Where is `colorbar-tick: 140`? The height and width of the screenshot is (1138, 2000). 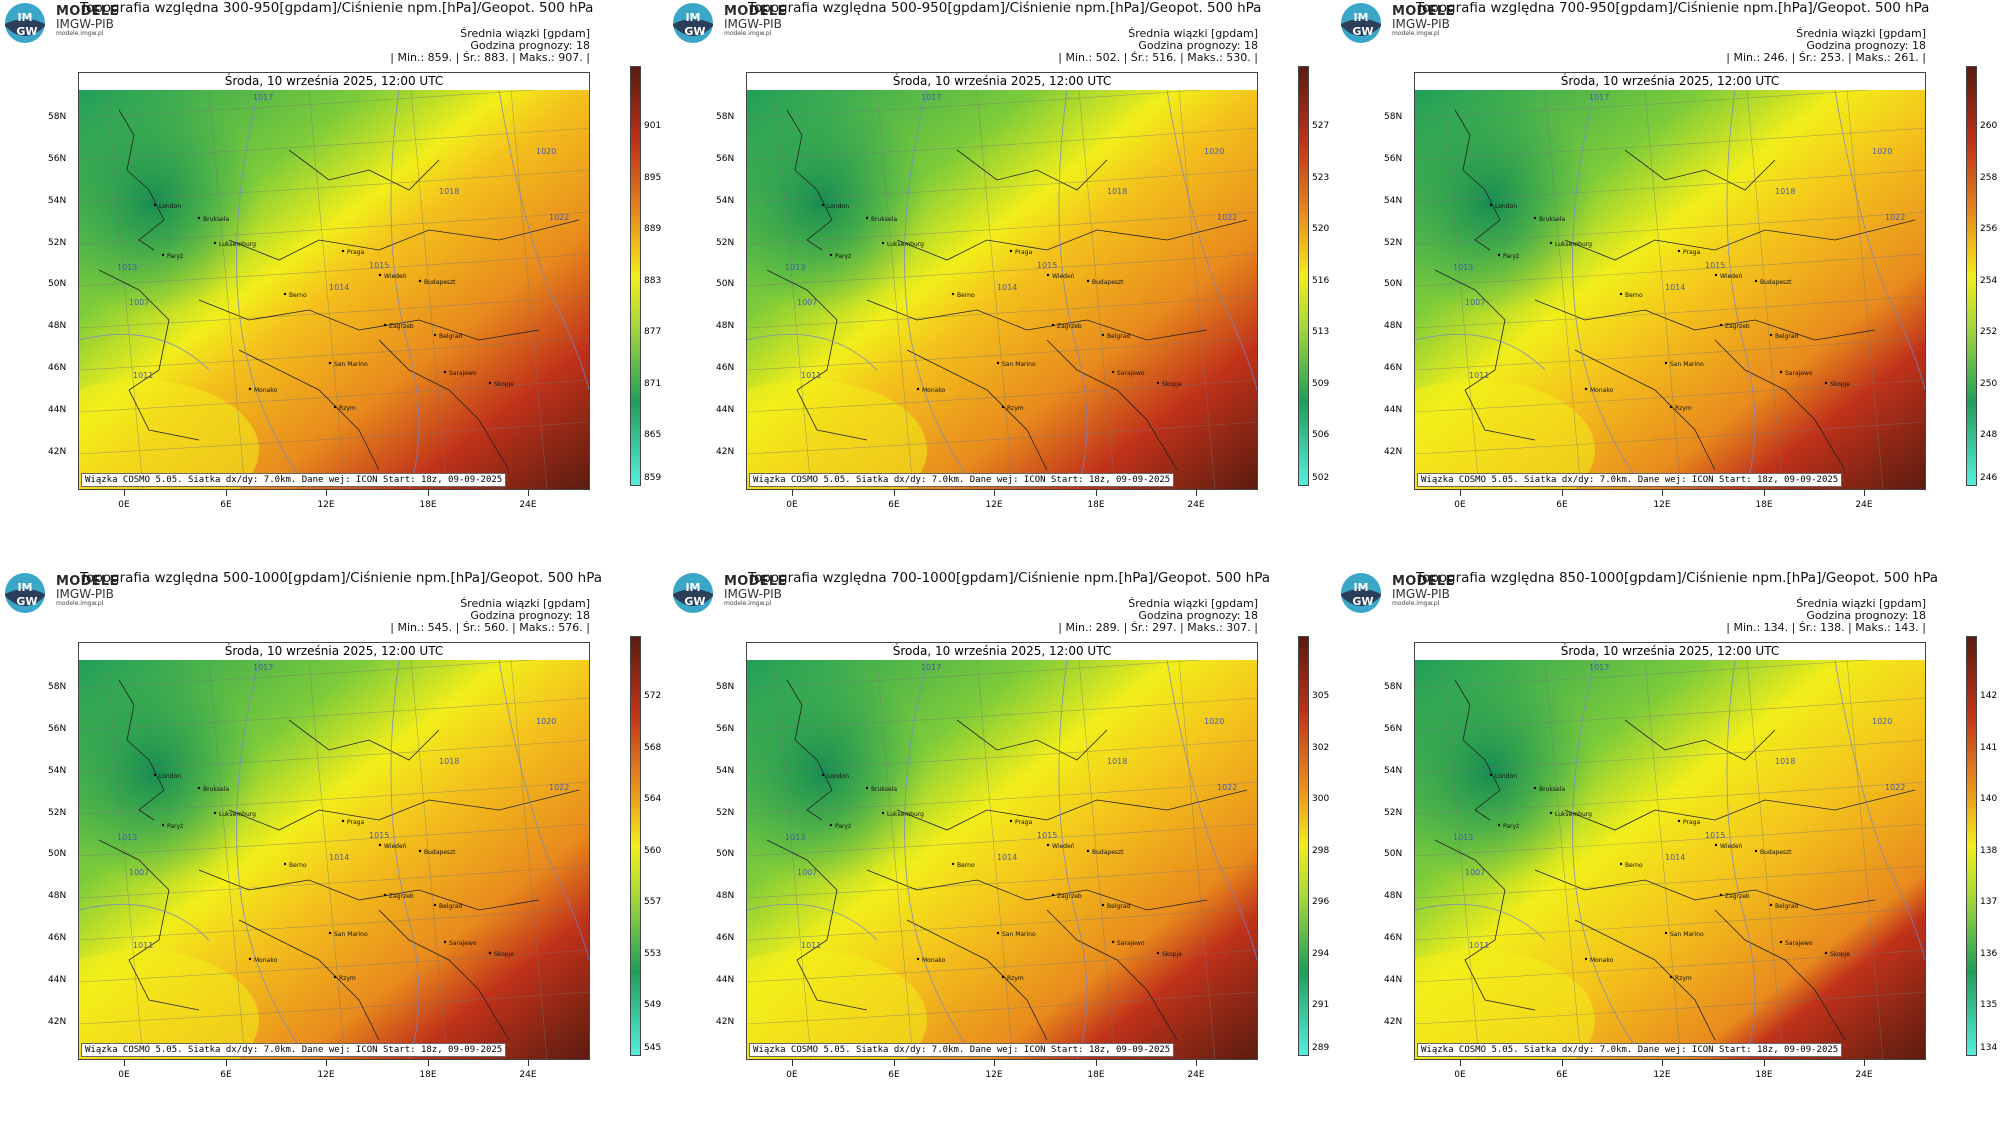 colorbar-tick: 140 is located at coordinates (1989, 799).